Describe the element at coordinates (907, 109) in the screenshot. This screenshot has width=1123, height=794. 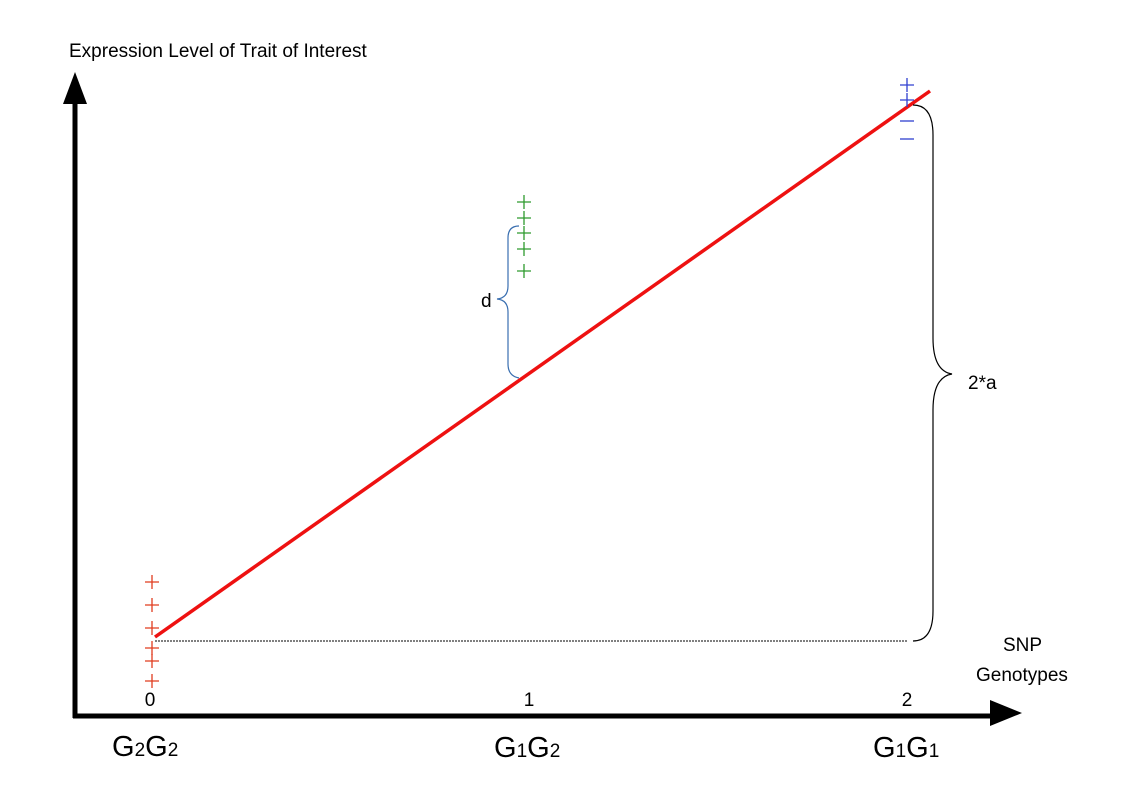
I see `group-2-markers` at that location.